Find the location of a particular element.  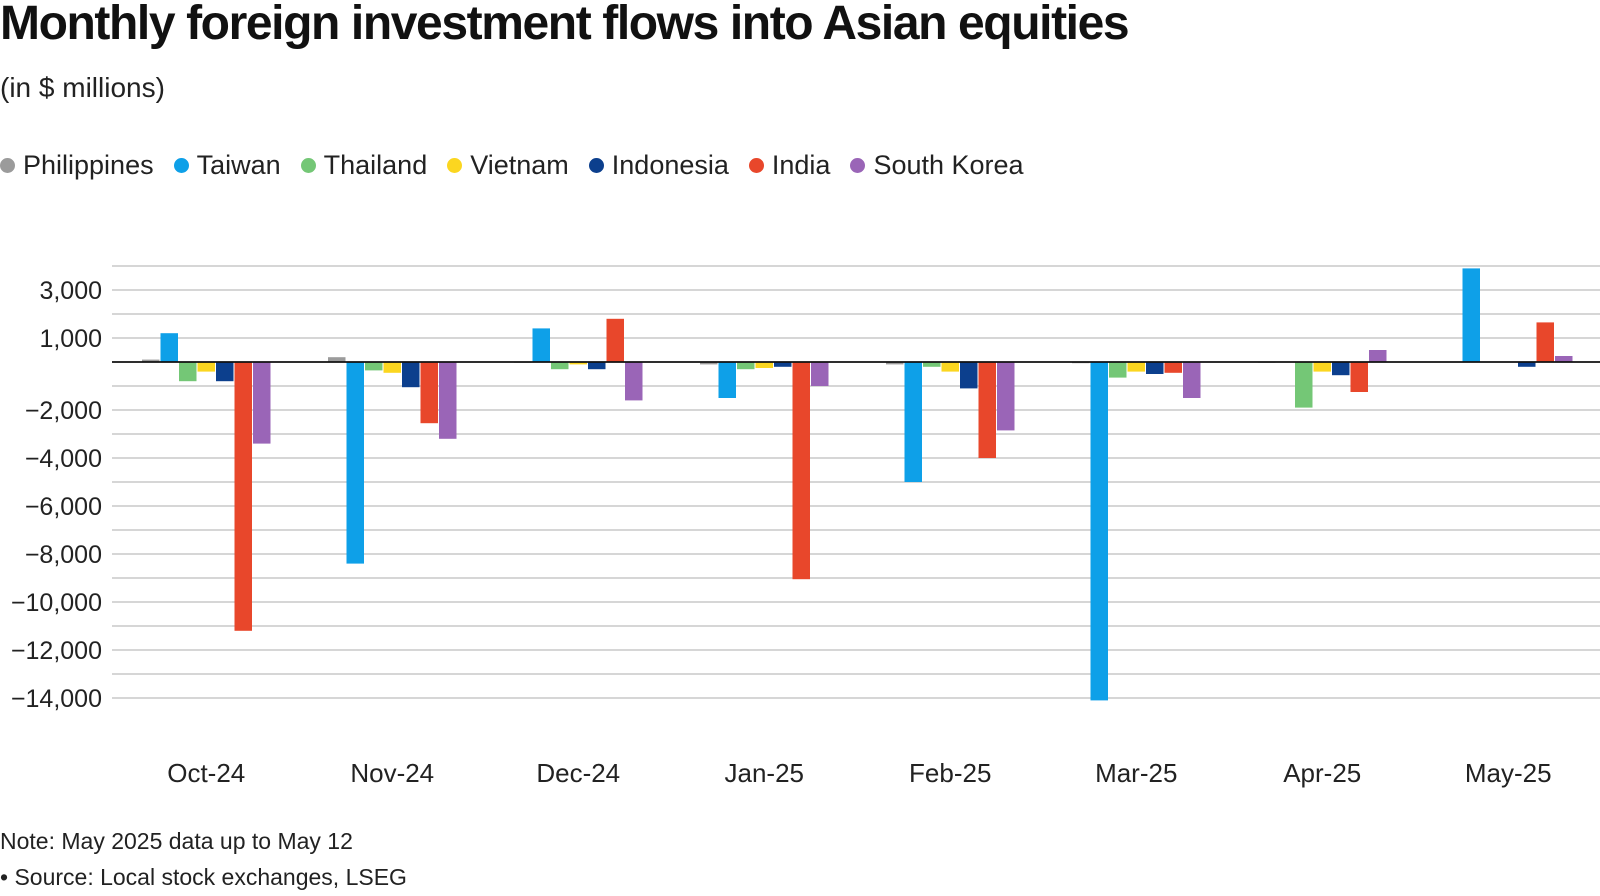

legend-item-india: India is located at coordinates (789, 165).